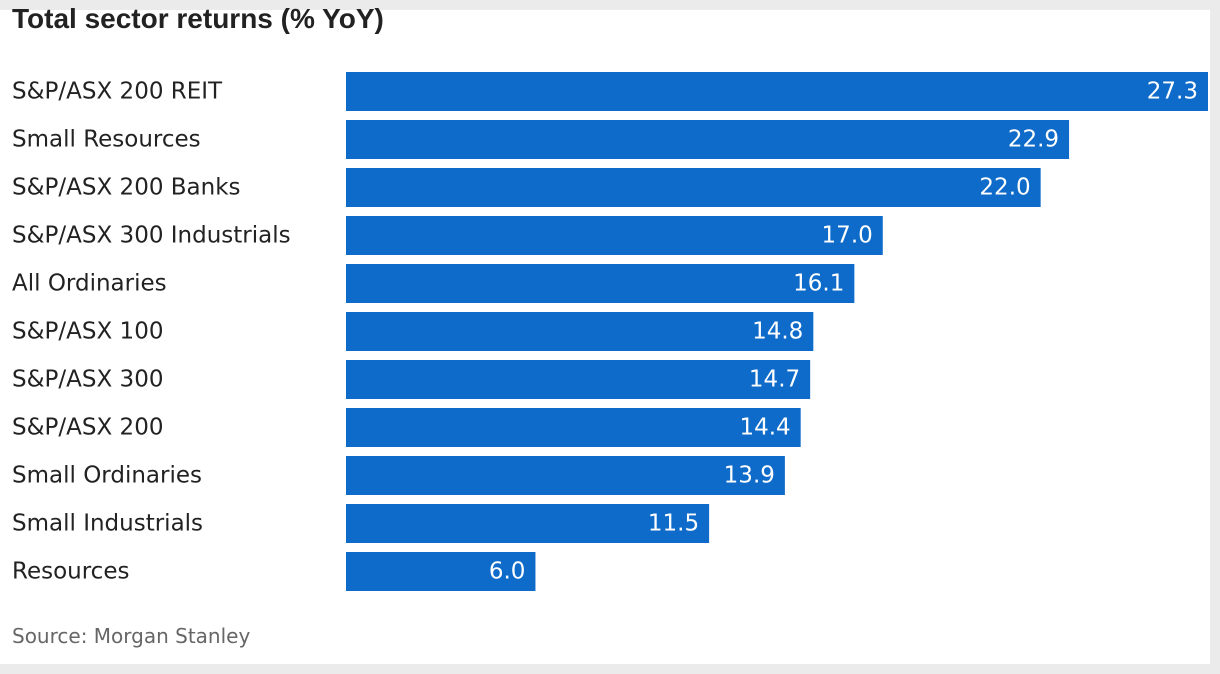 The width and height of the screenshot is (1220, 674). I want to click on bar-s-p-asx-200-reit, so click(777, 91).